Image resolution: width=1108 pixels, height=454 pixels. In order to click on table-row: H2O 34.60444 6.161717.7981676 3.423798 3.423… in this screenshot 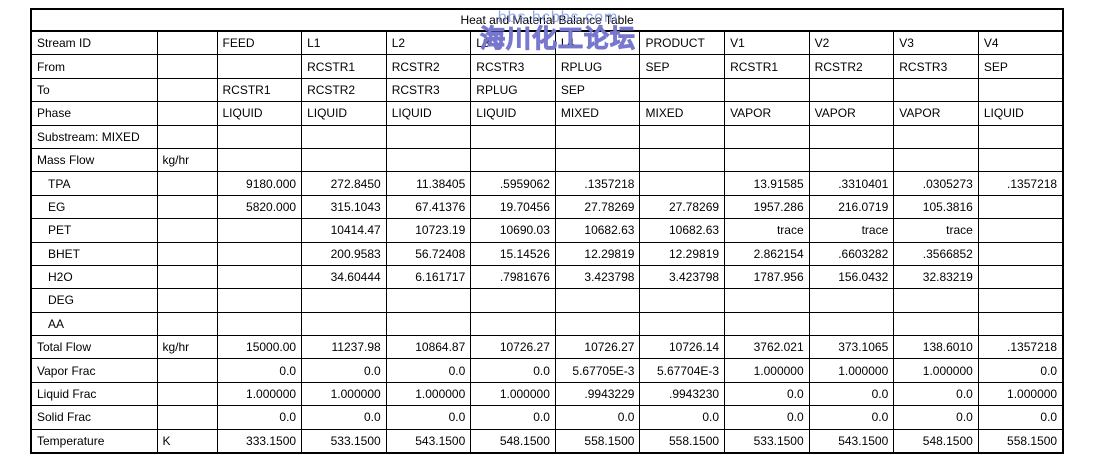, I will do `click(547, 277)`.